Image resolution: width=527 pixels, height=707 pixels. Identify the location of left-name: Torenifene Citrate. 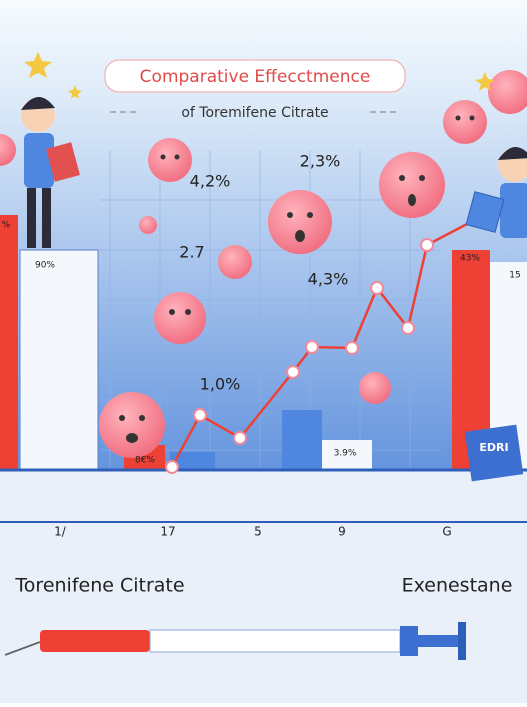
(99, 586).